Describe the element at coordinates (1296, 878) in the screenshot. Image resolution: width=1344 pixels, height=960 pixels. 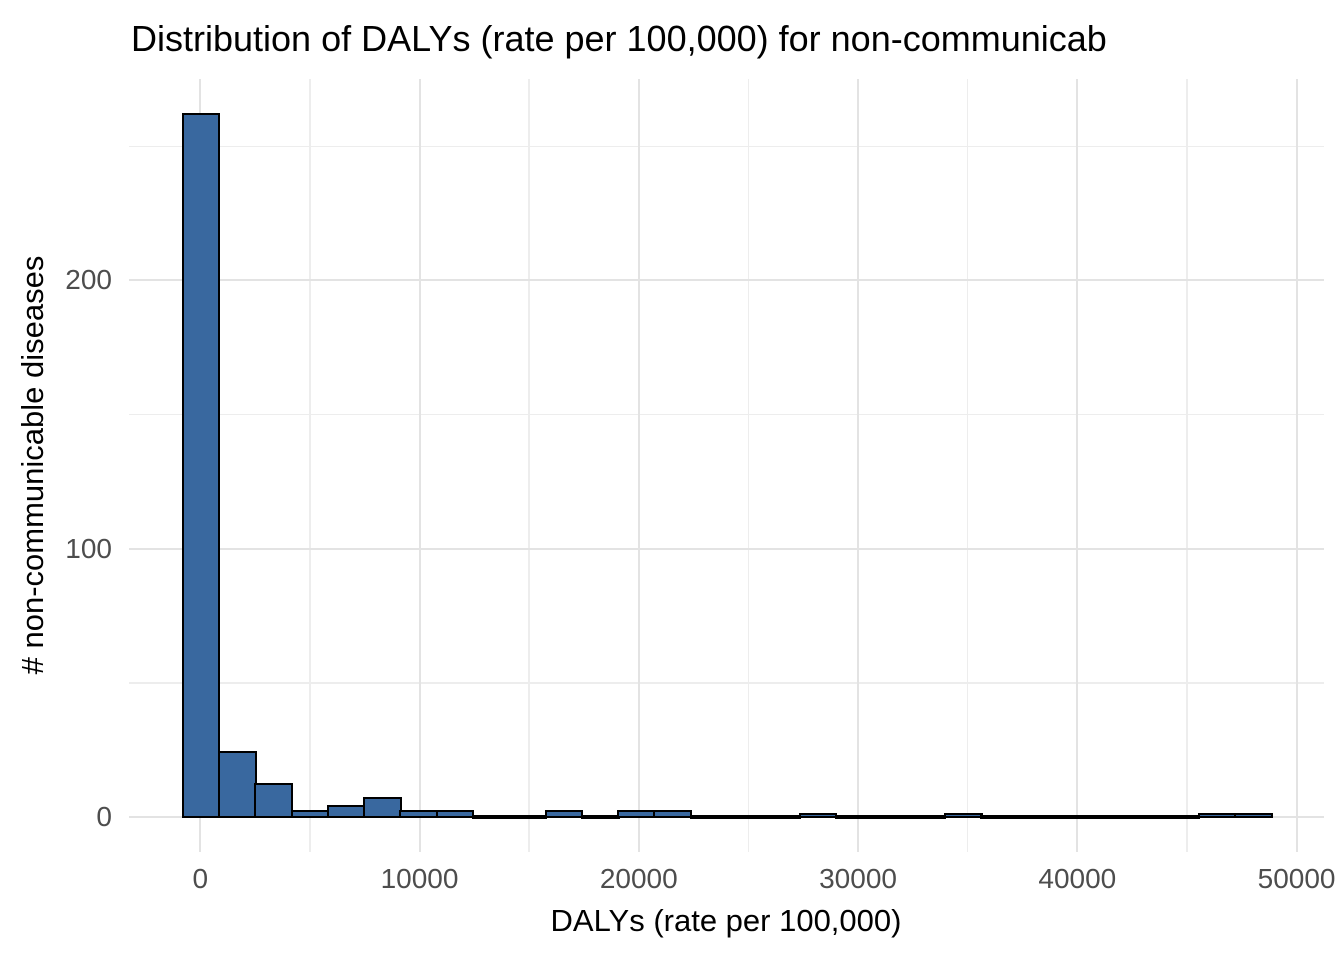
I see `x-tick-label: 50000` at that location.